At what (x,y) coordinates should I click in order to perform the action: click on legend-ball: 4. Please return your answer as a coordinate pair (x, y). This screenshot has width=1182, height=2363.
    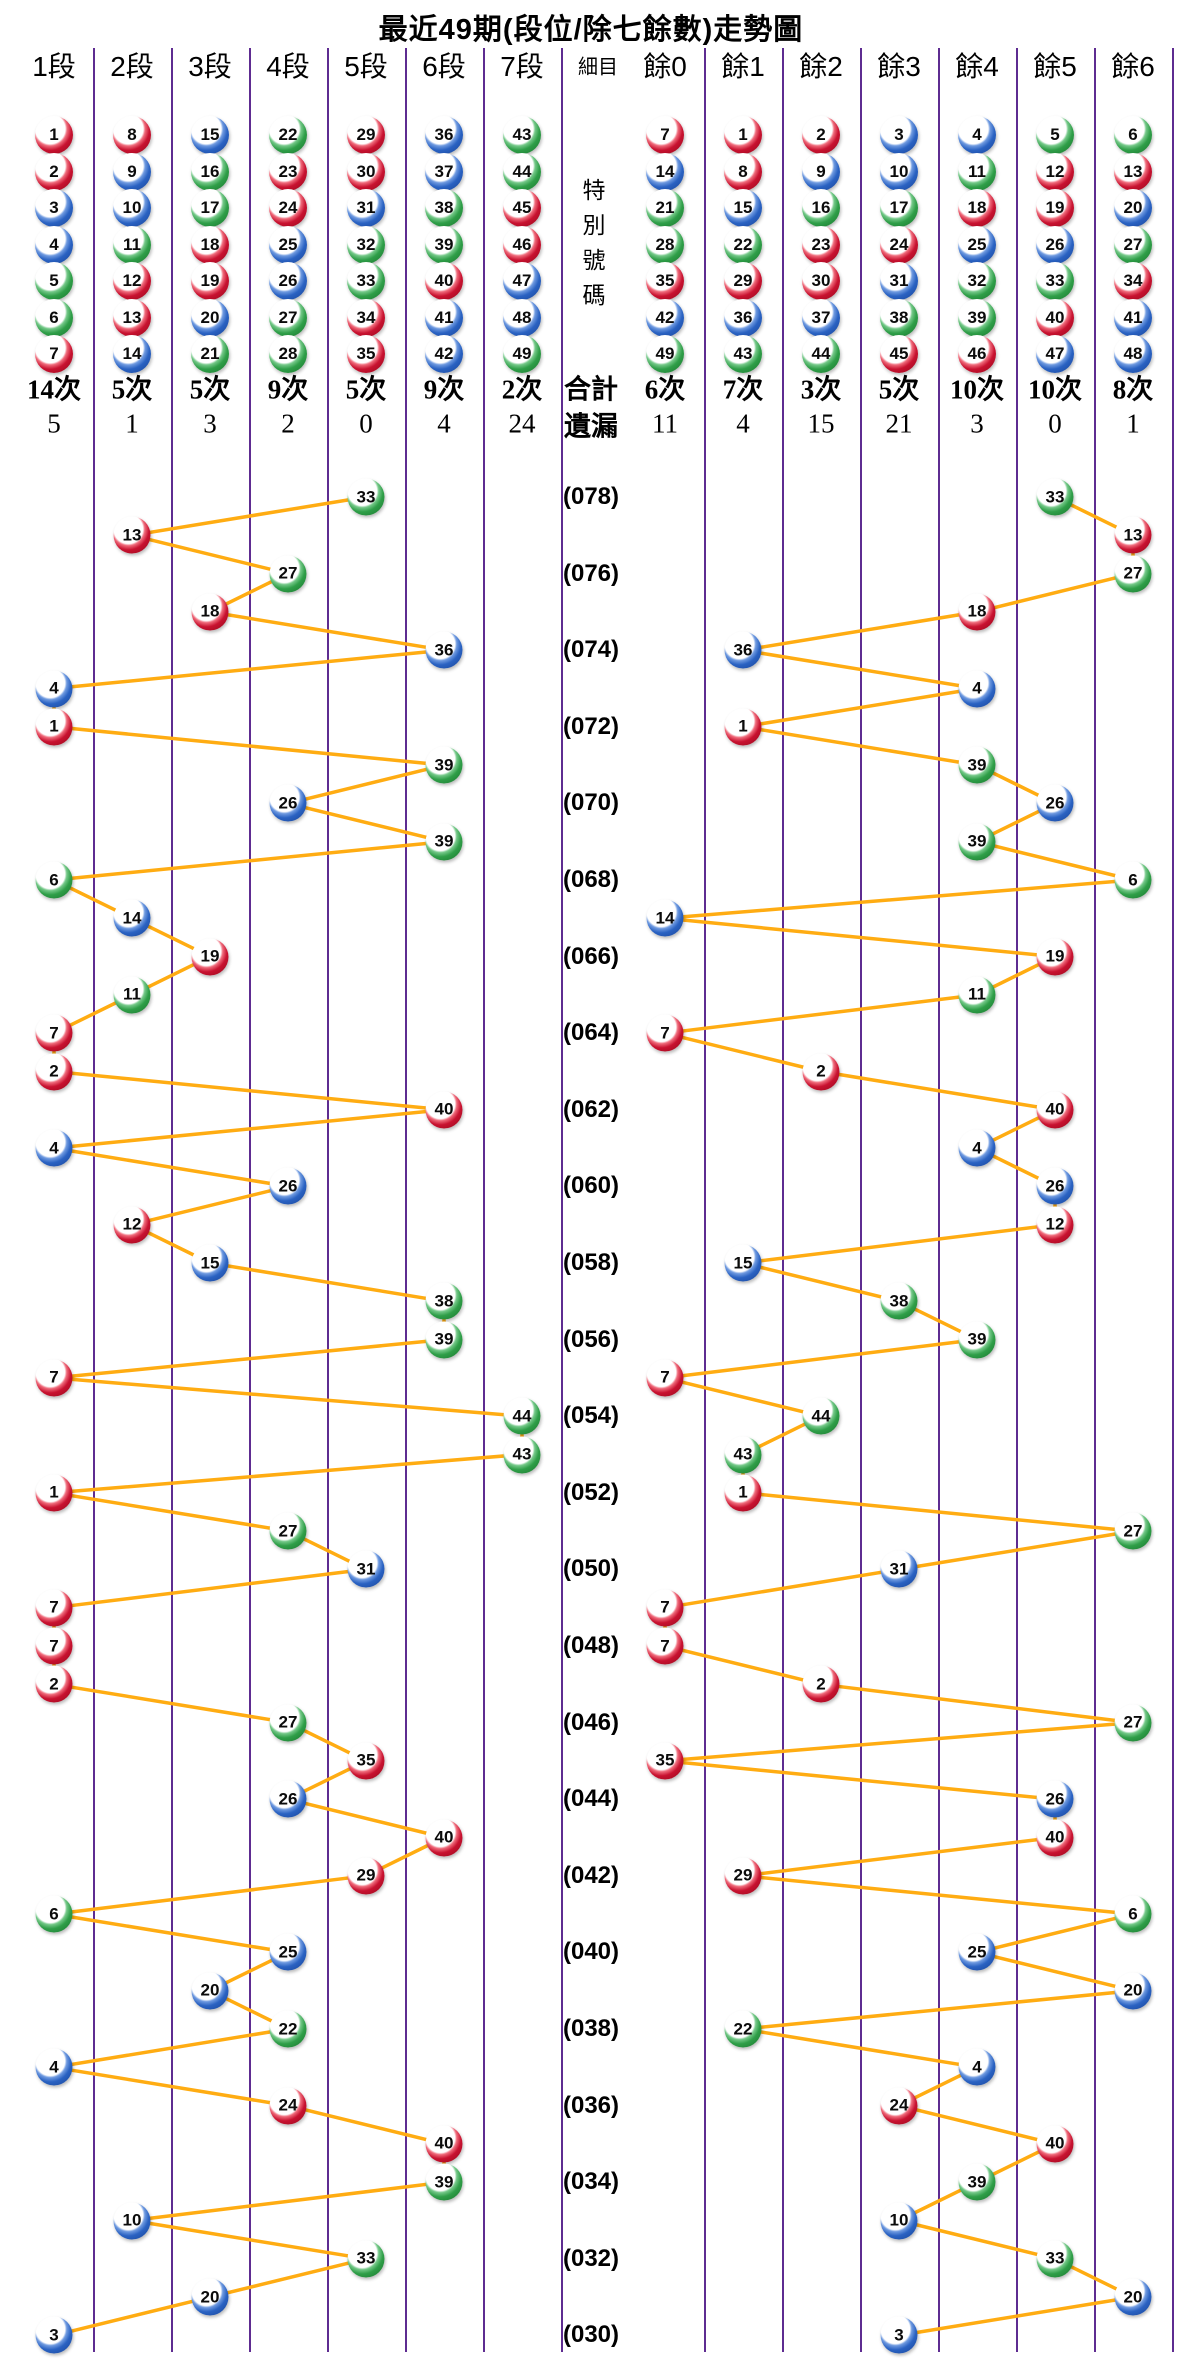
    Looking at the image, I should click on (54, 244).